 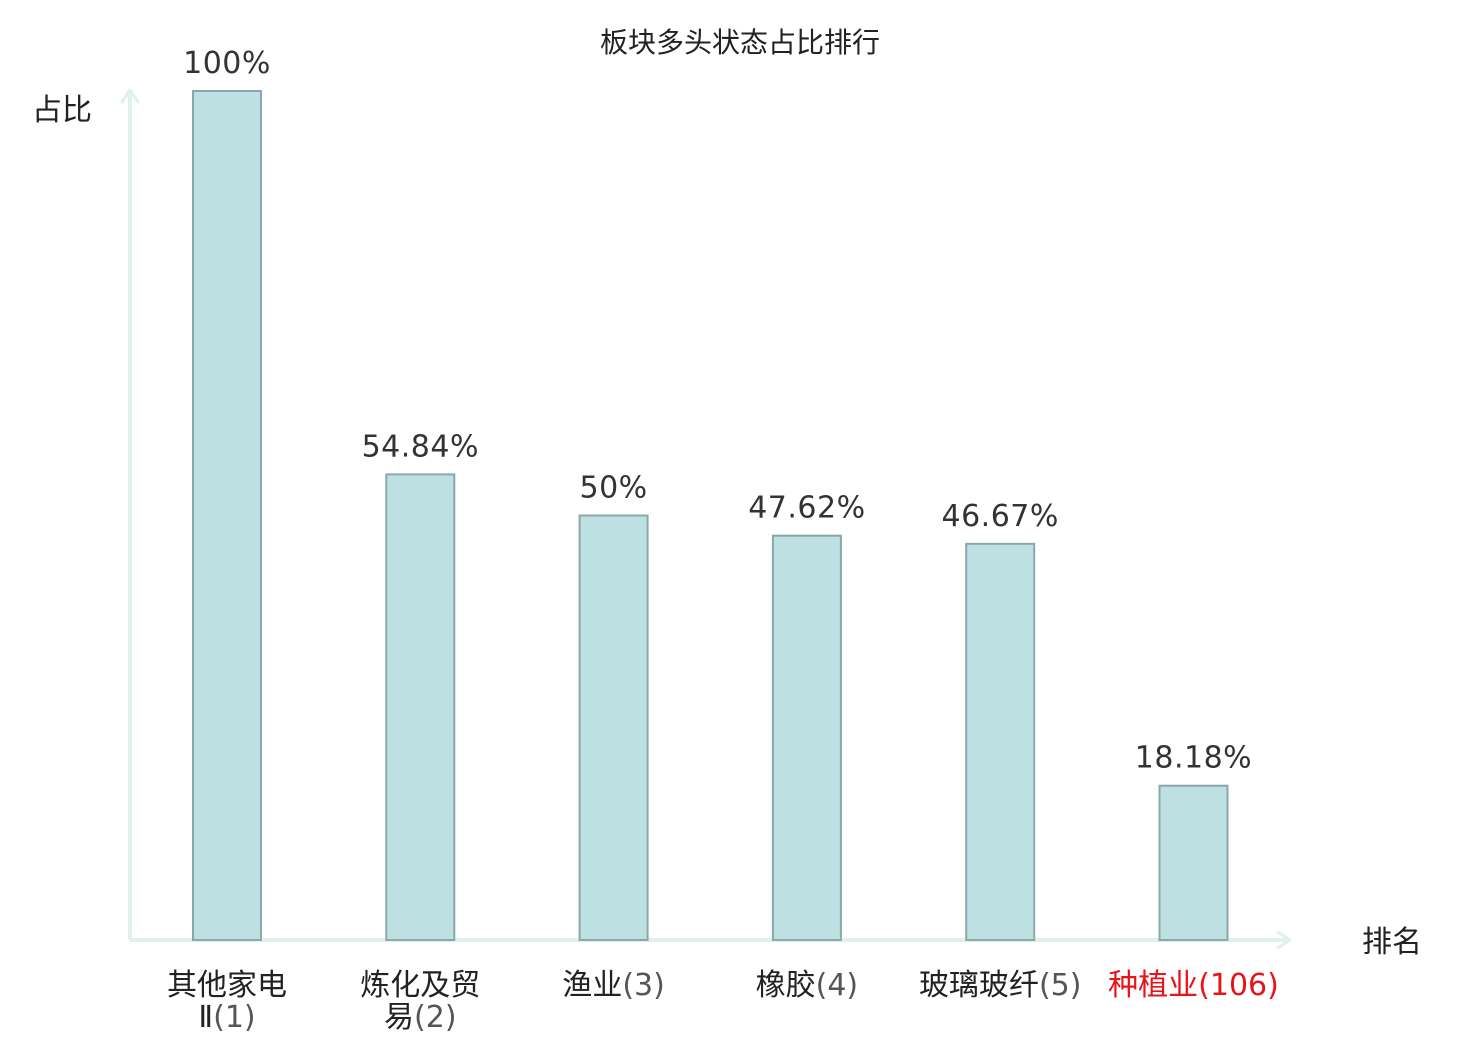 I want to click on bar-value-label: 46.67%, so click(x=1000, y=516).